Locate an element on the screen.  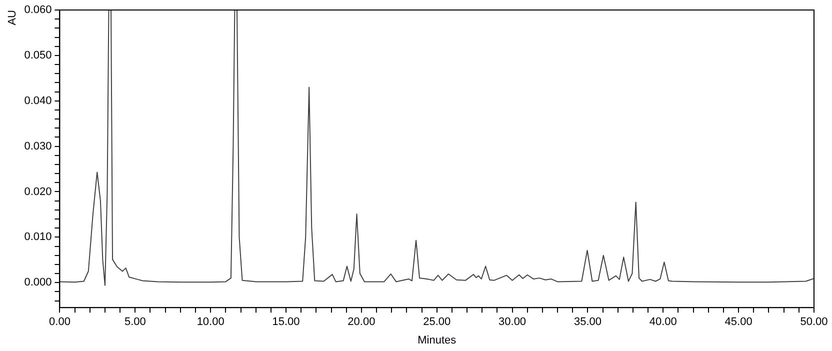
x-tick-label: 50.00 is located at coordinates (814, 322).